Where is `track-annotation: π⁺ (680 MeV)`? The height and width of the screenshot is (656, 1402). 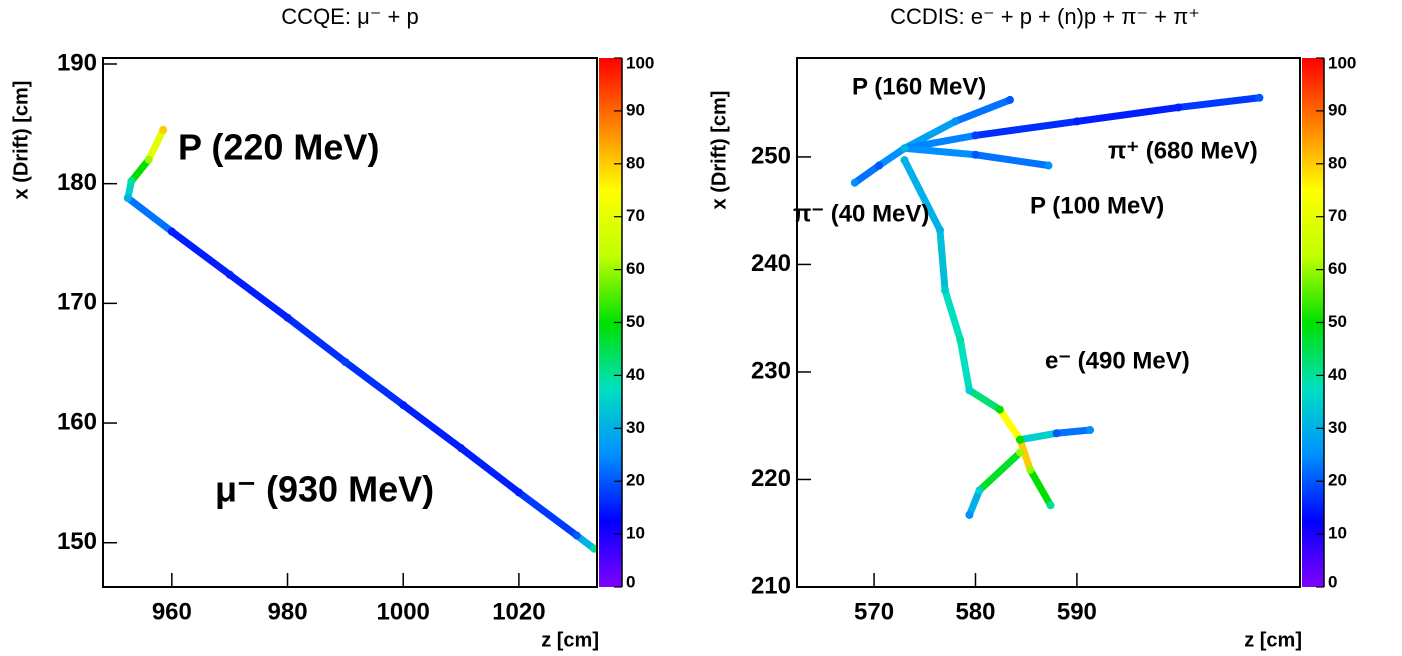
track-annotation: π⁺ (680 MeV) is located at coordinates (1183, 150).